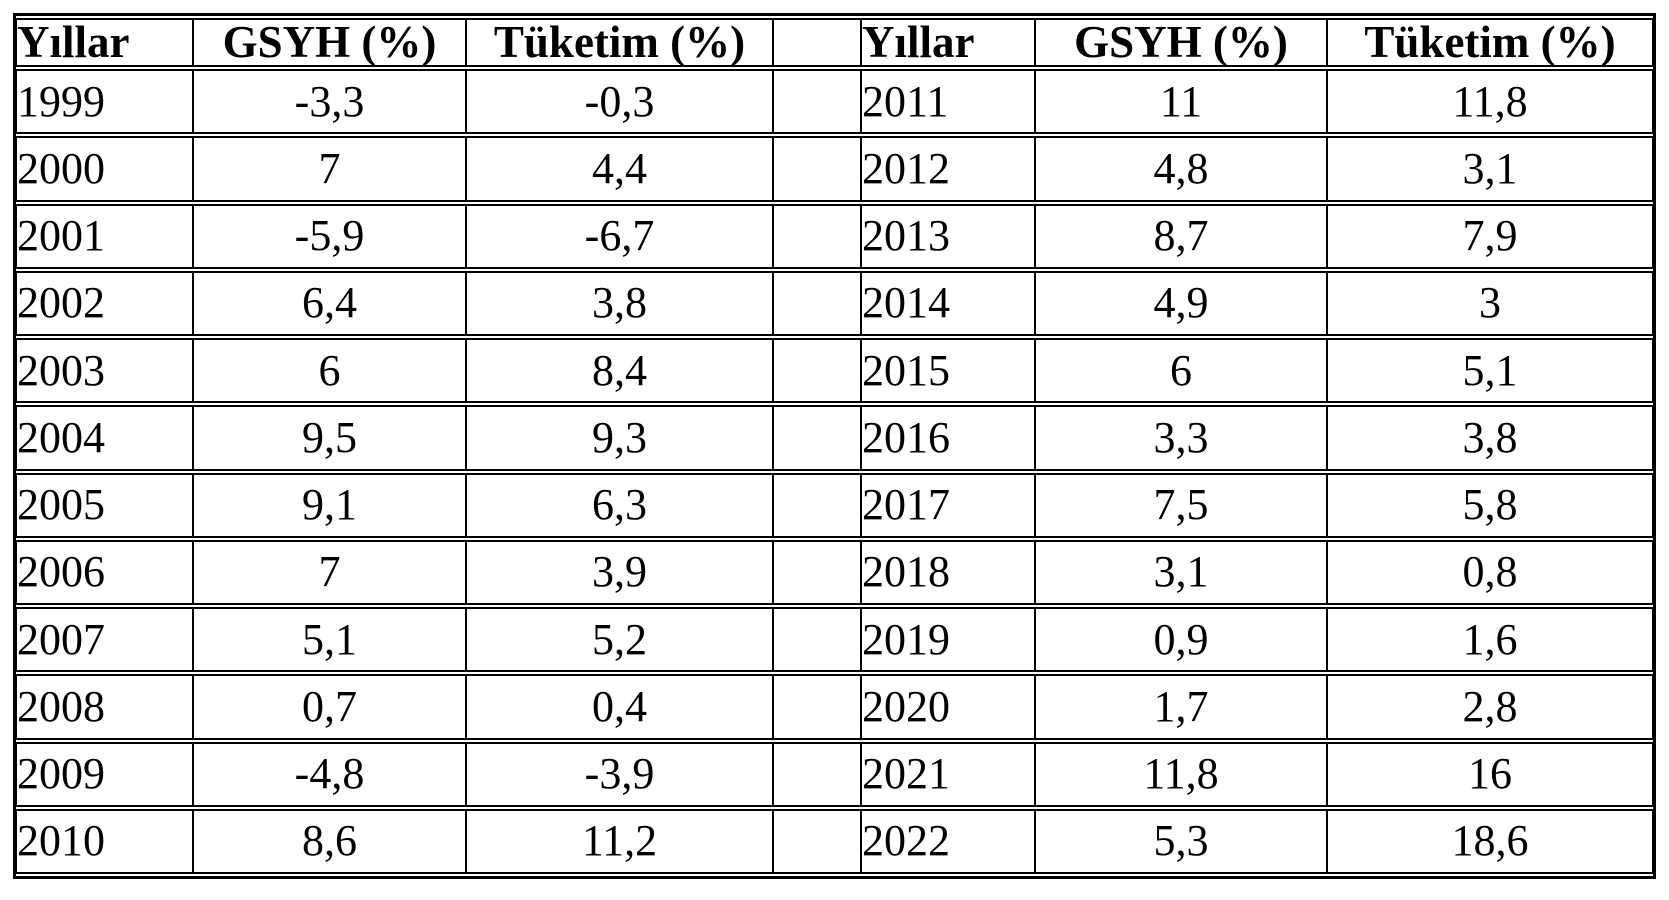 The image size is (1669, 900). What do you see at coordinates (1181, 102) in the screenshot?
I see `value-cell: 11` at bounding box center [1181, 102].